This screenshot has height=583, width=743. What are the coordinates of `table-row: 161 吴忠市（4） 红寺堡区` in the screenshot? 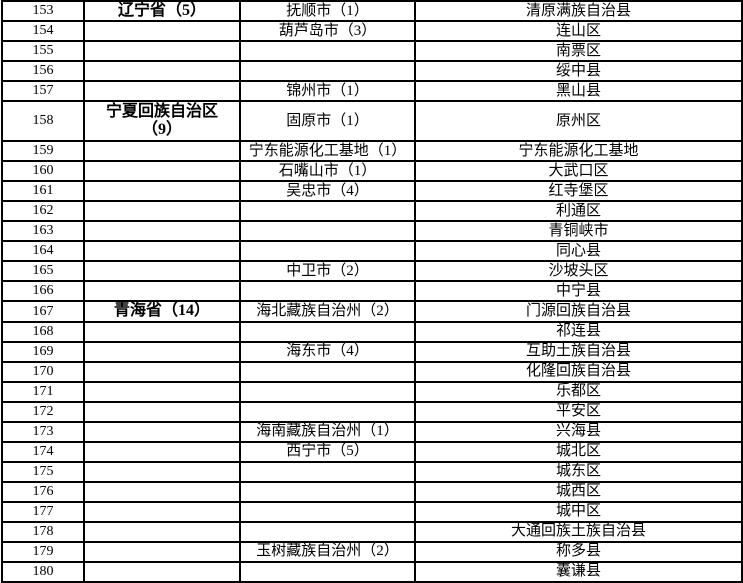 It's located at (372, 191).